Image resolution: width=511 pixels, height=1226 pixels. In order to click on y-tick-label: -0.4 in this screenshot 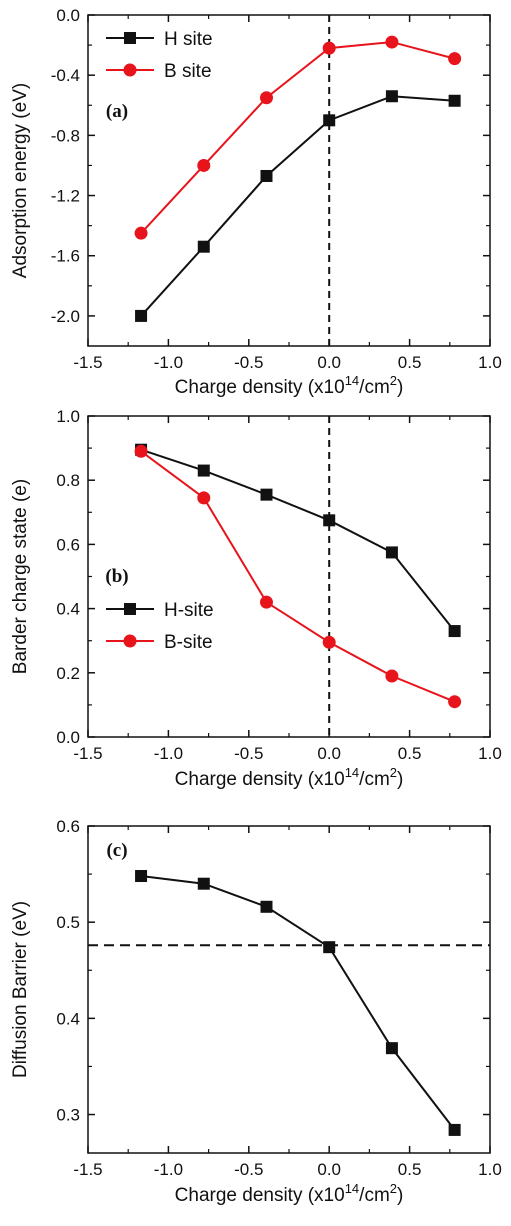, I will do `click(65, 75)`.